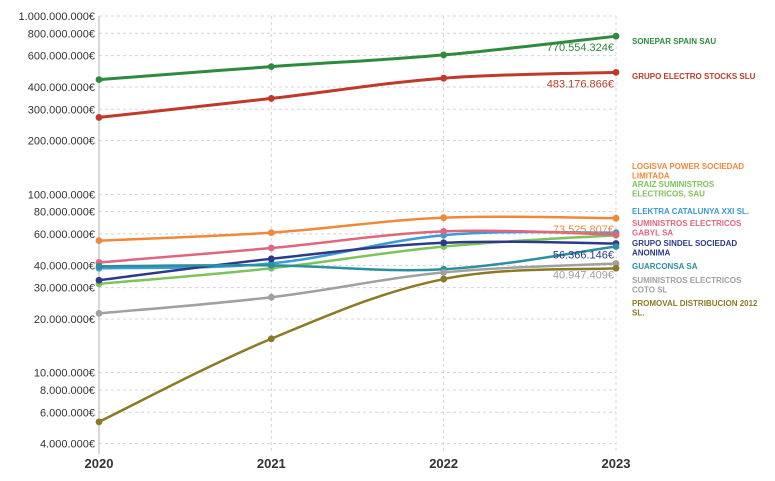 The image size is (775, 481). Describe the element at coordinates (684, 243) in the screenshot. I see `legend-label: GRUPO SINDEL SOCIEDAD` at that location.